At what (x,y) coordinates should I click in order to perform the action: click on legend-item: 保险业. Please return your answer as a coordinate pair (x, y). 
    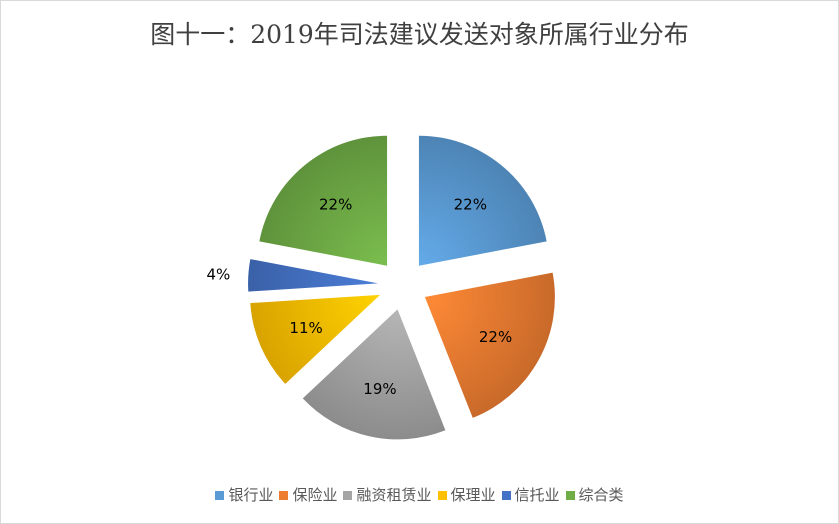
    Looking at the image, I should click on (308, 494).